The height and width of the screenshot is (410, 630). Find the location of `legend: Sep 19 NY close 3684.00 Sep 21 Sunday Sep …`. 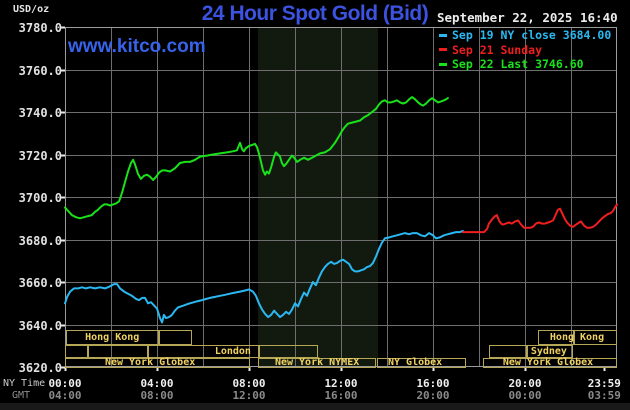

legend: Sep 19 NY close 3684.00 Sep 21 Sunday Sep … is located at coordinates (525, 50).